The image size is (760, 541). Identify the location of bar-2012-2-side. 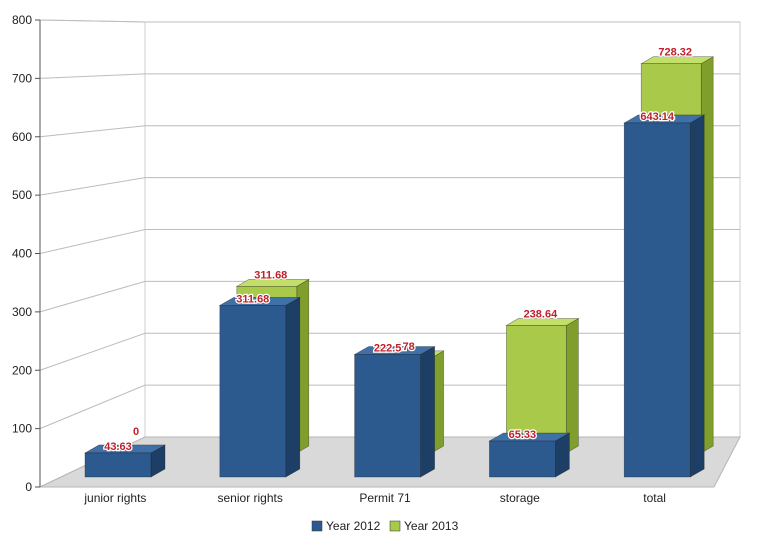
(427, 411).